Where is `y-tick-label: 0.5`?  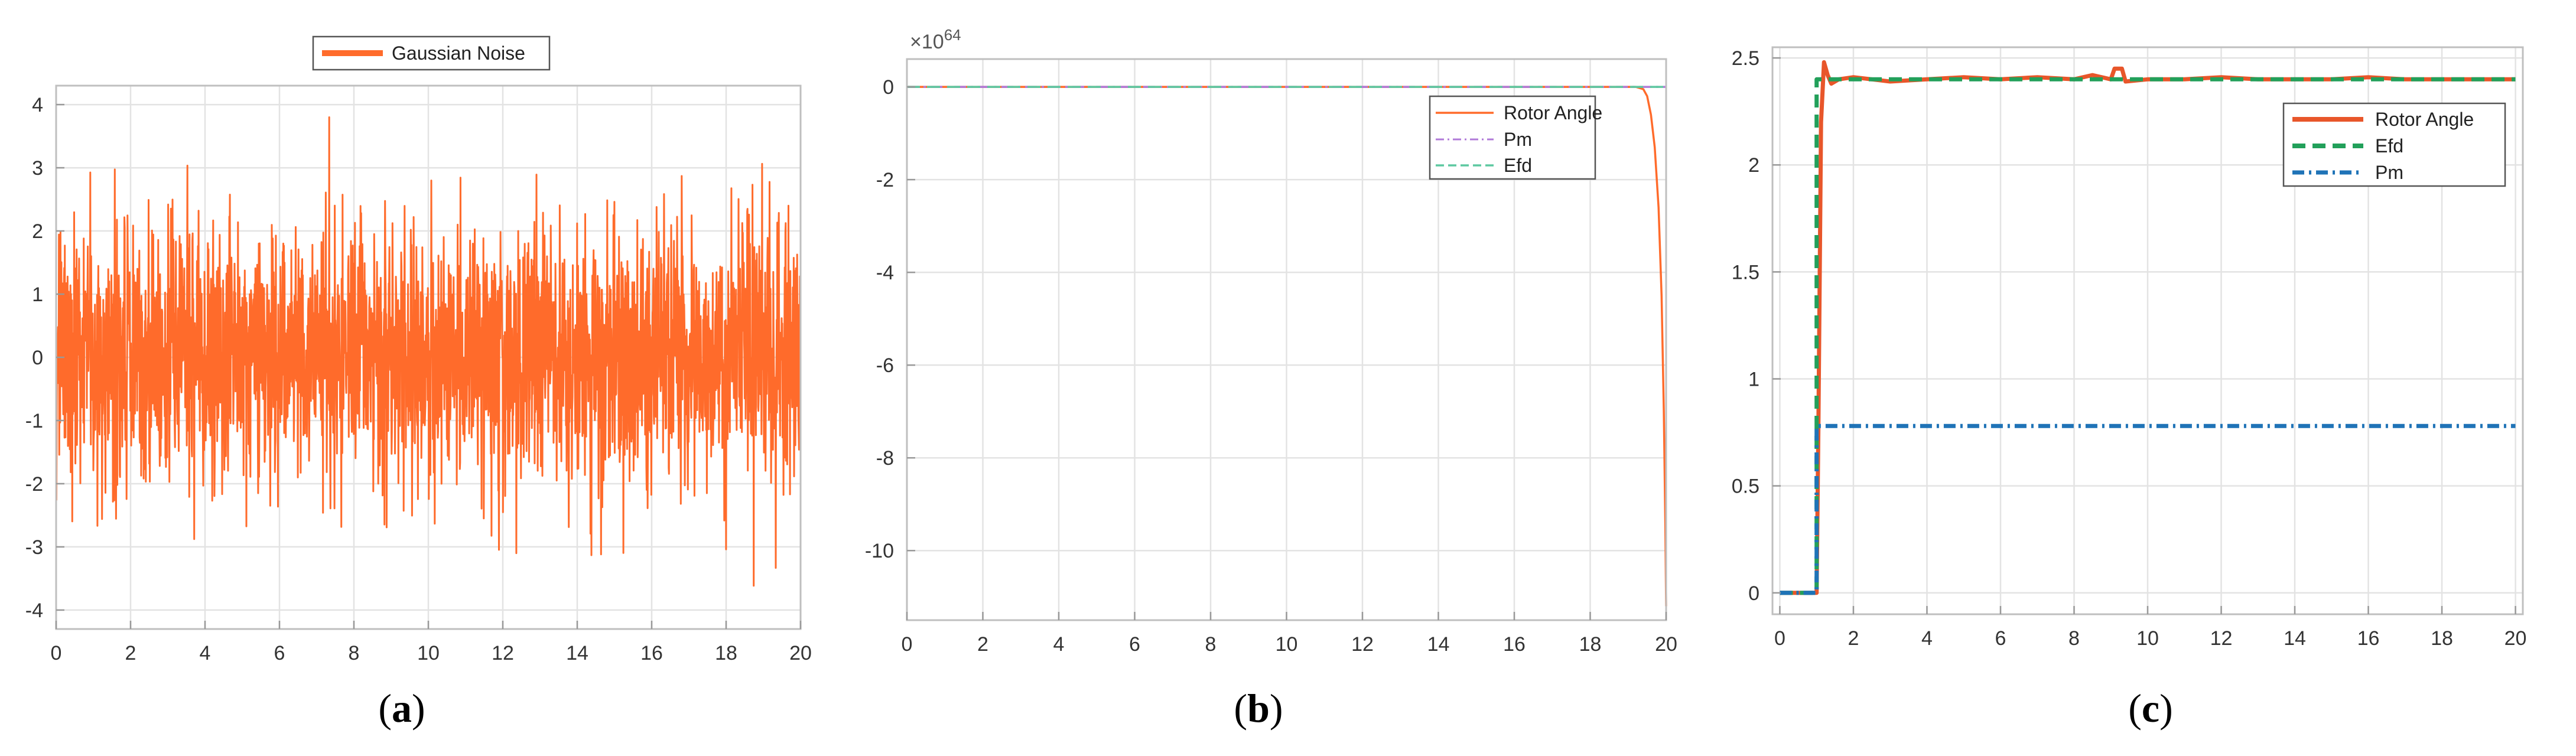
y-tick-label: 0.5 is located at coordinates (1745, 486).